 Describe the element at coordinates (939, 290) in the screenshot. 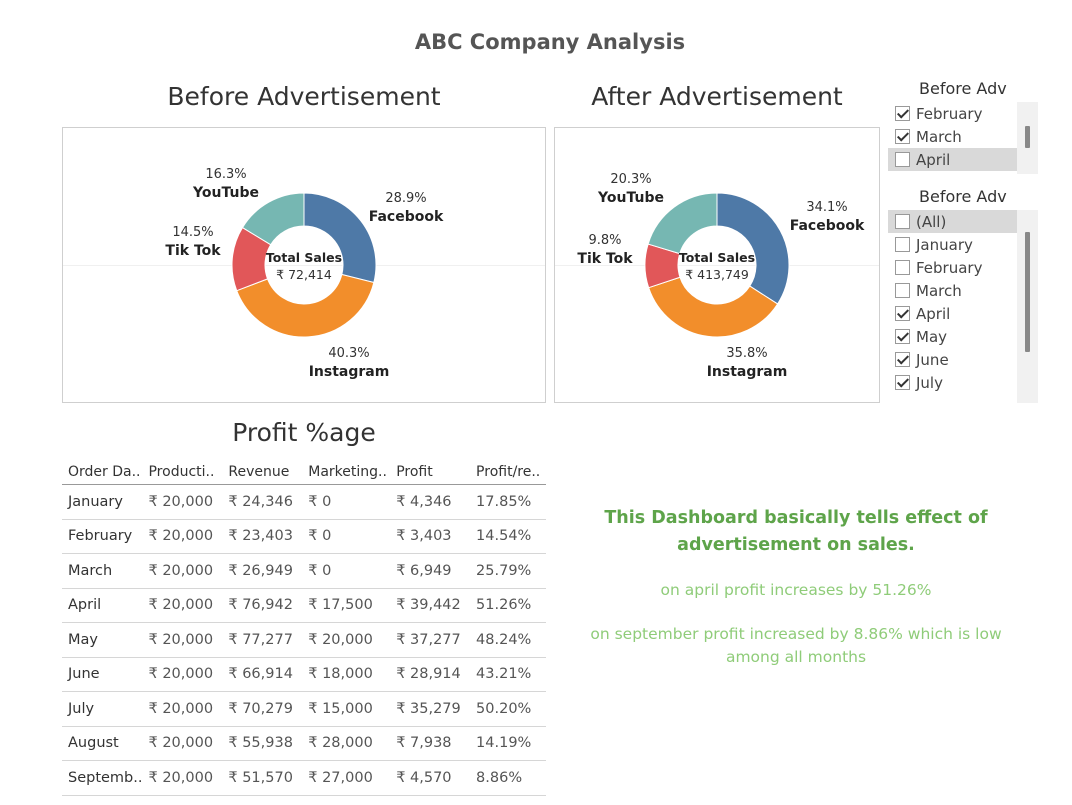

I see `filter-option-label: March` at that location.